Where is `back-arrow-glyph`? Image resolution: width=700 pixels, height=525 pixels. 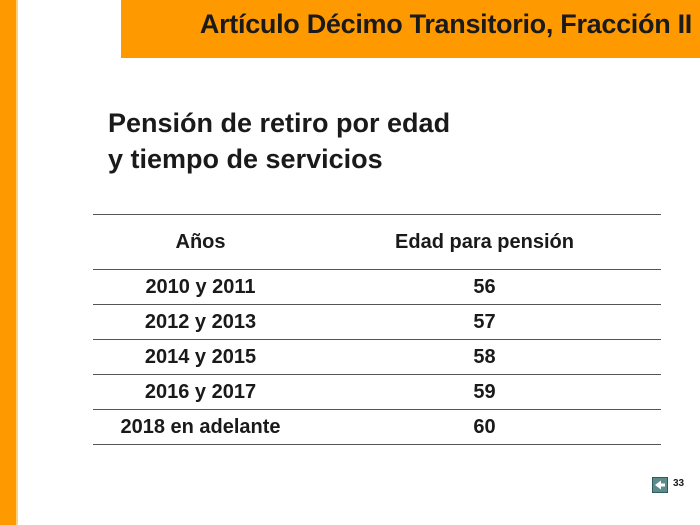
back-arrow-glyph is located at coordinates (660, 485).